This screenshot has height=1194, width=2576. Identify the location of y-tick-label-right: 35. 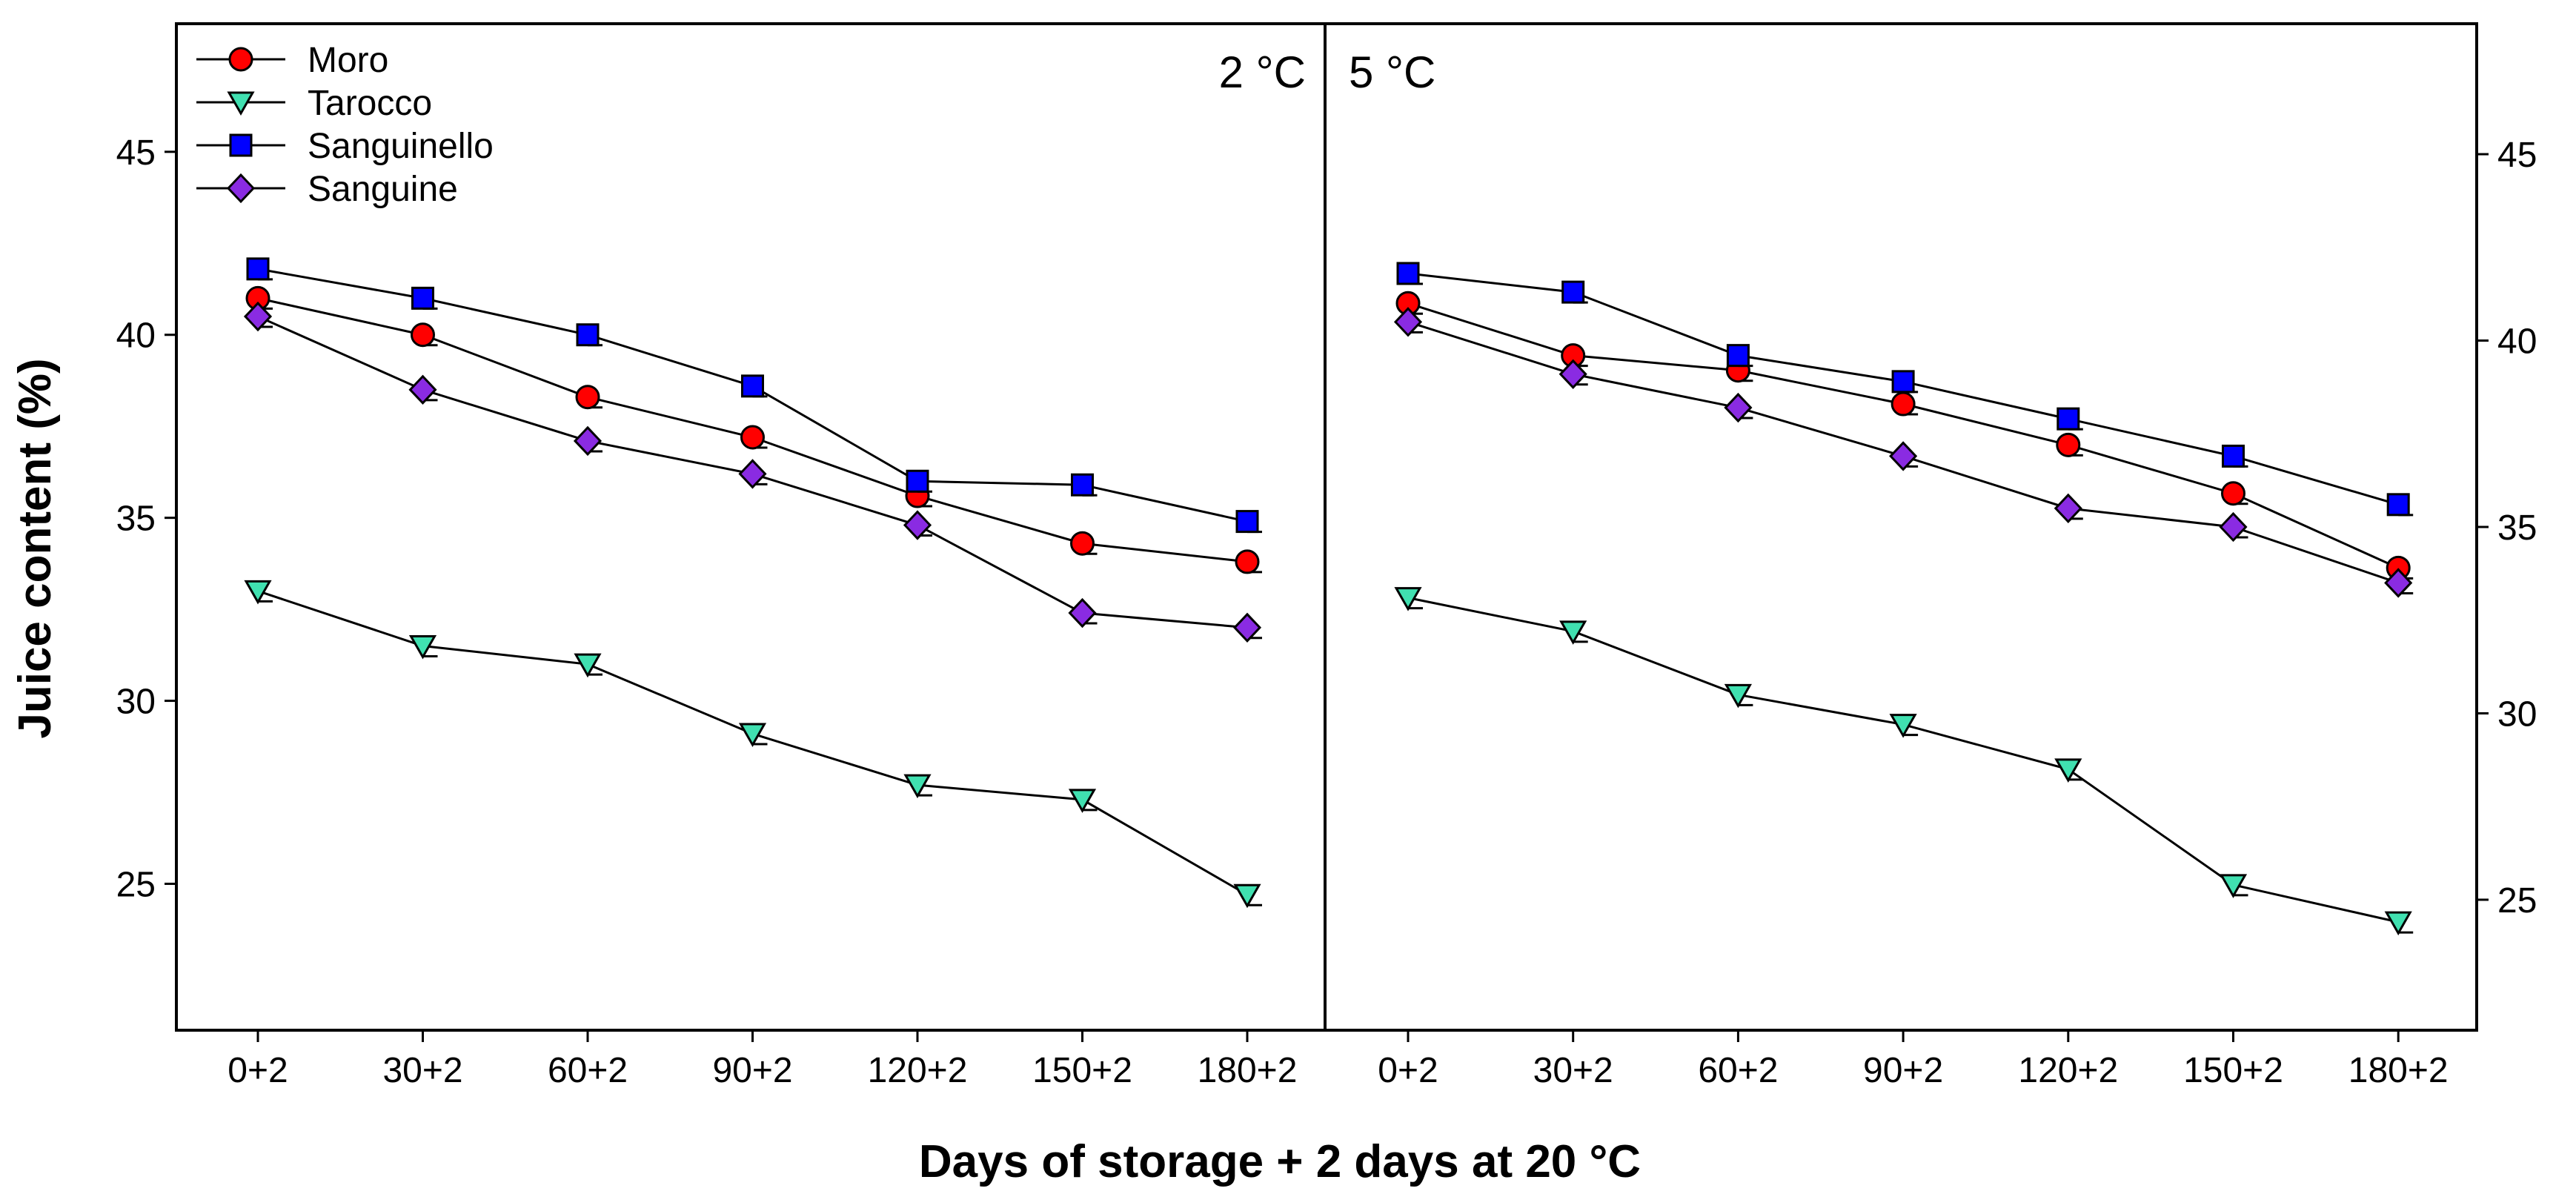
(2517, 528).